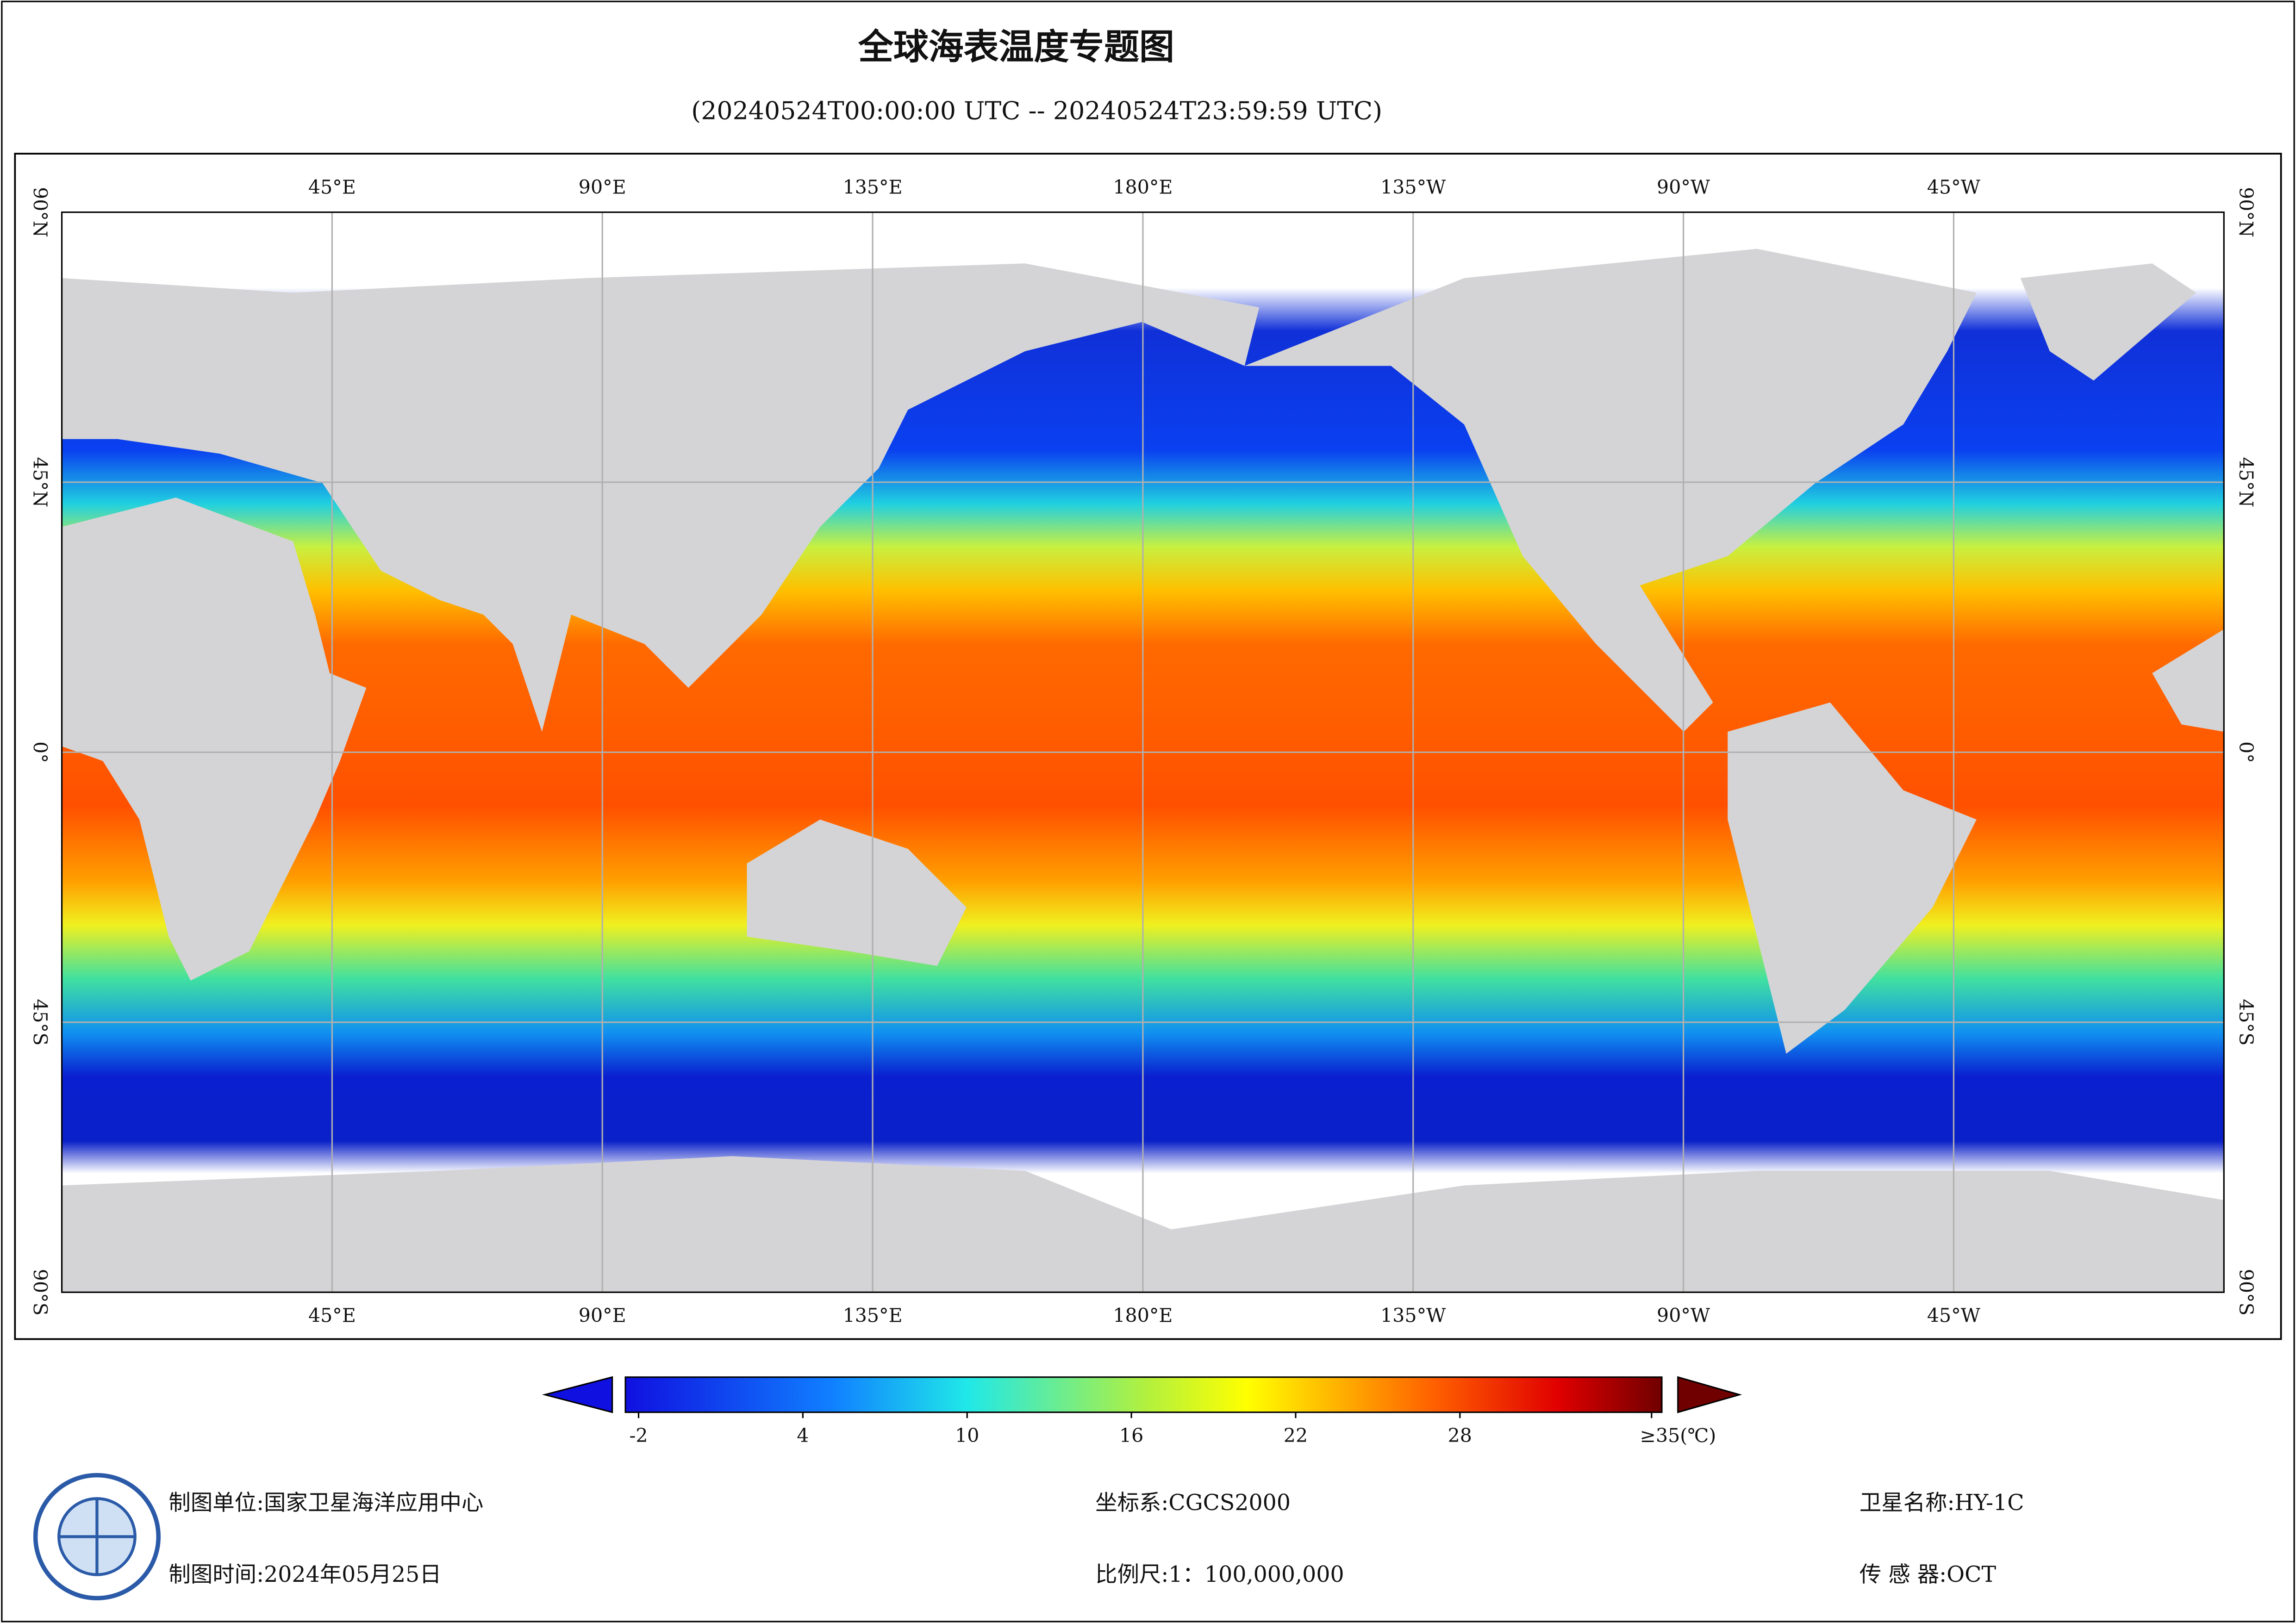 This screenshot has height=1623, width=2296. I want to click on colorbar-high-arrow, so click(1709, 1394).